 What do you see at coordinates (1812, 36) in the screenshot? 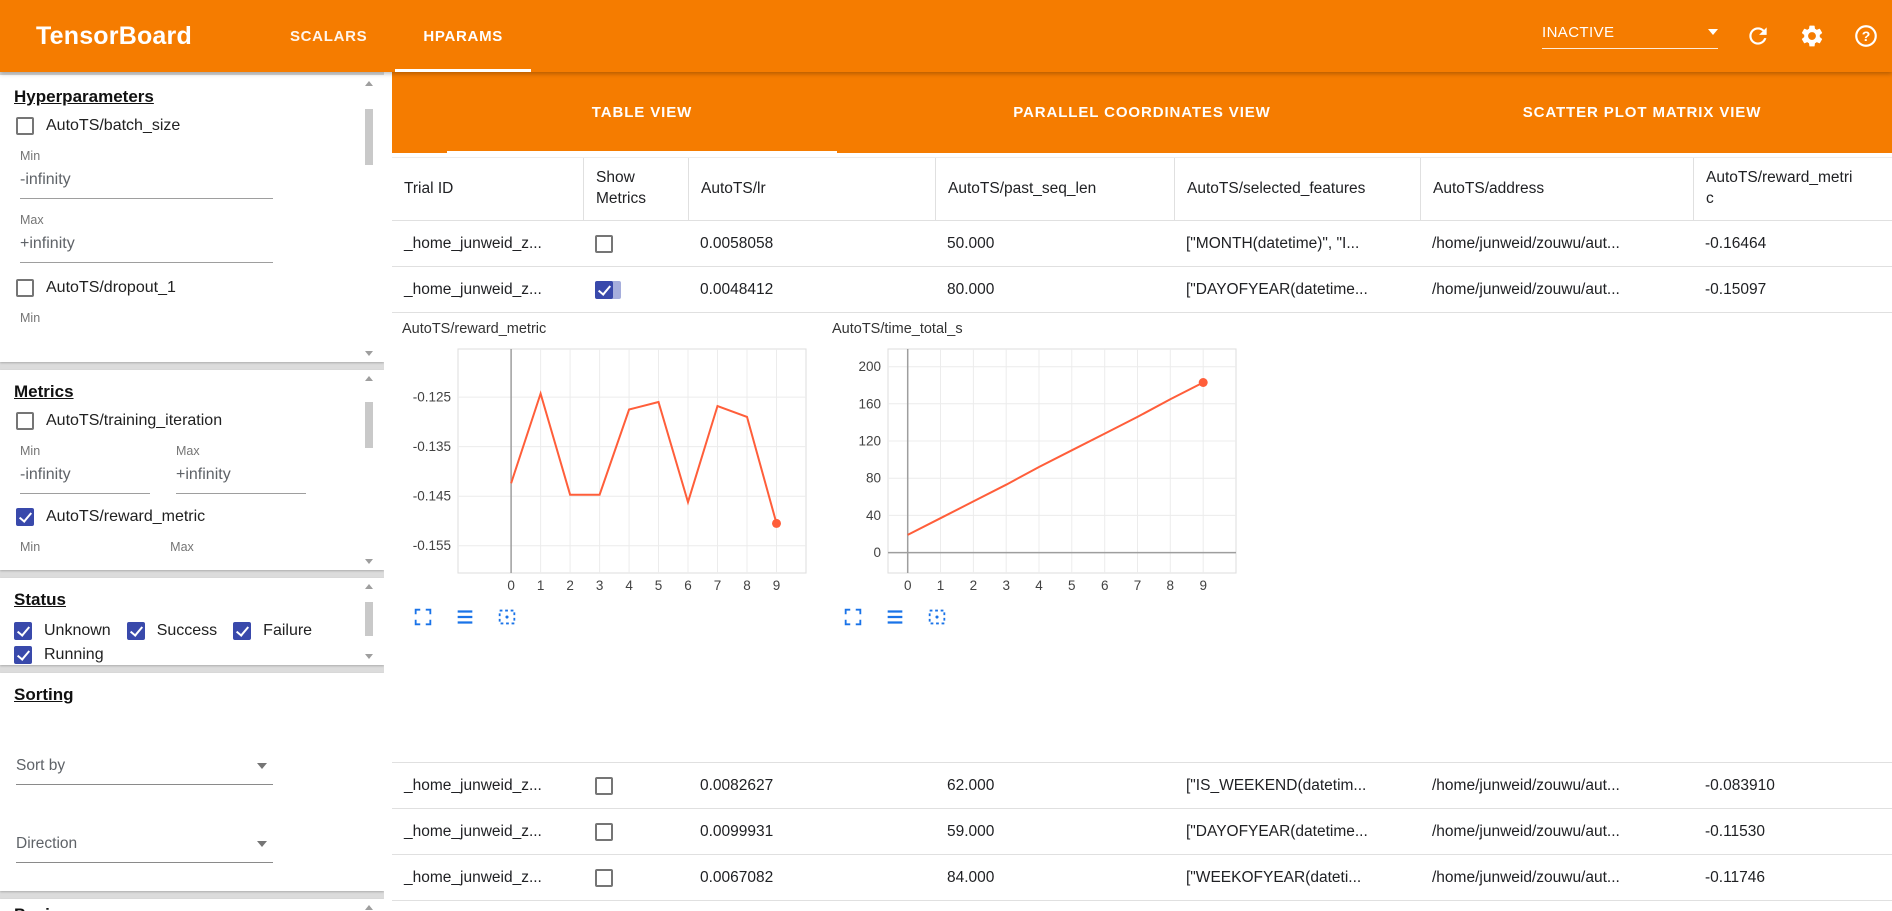
I see `gear-icon` at bounding box center [1812, 36].